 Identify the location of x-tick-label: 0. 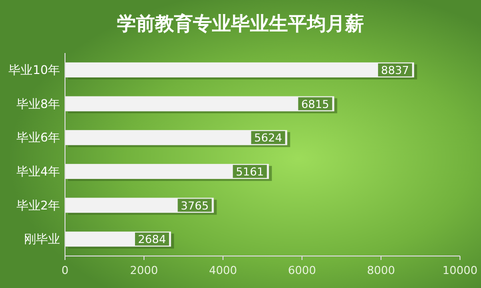
(65, 270).